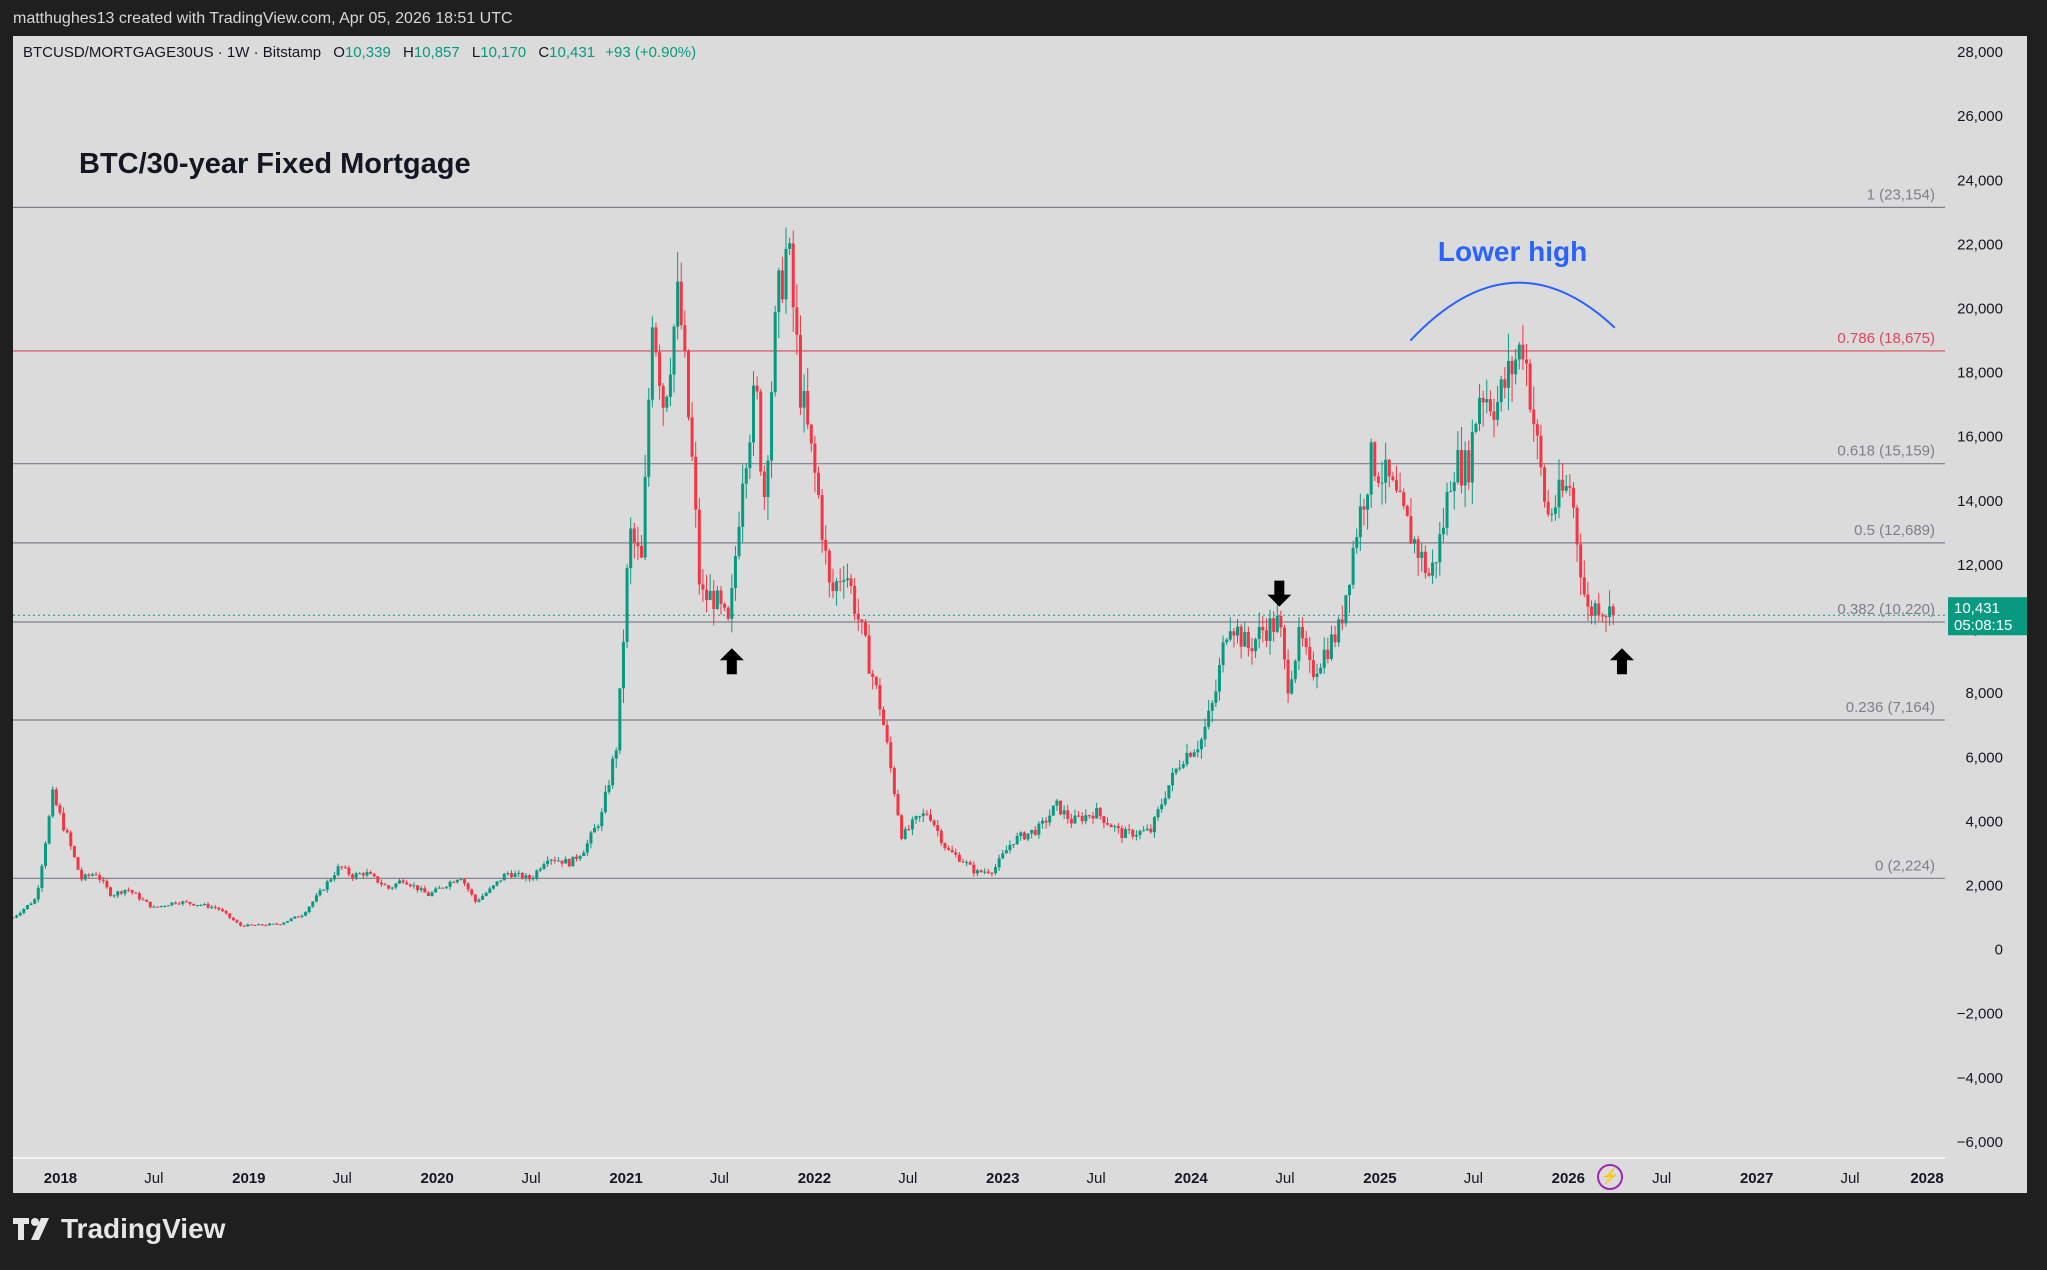 Image resolution: width=2047 pixels, height=1270 pixels. Describe the element at coordinates (408, 52) in the screenshot. I see `high-label: H` at that location.